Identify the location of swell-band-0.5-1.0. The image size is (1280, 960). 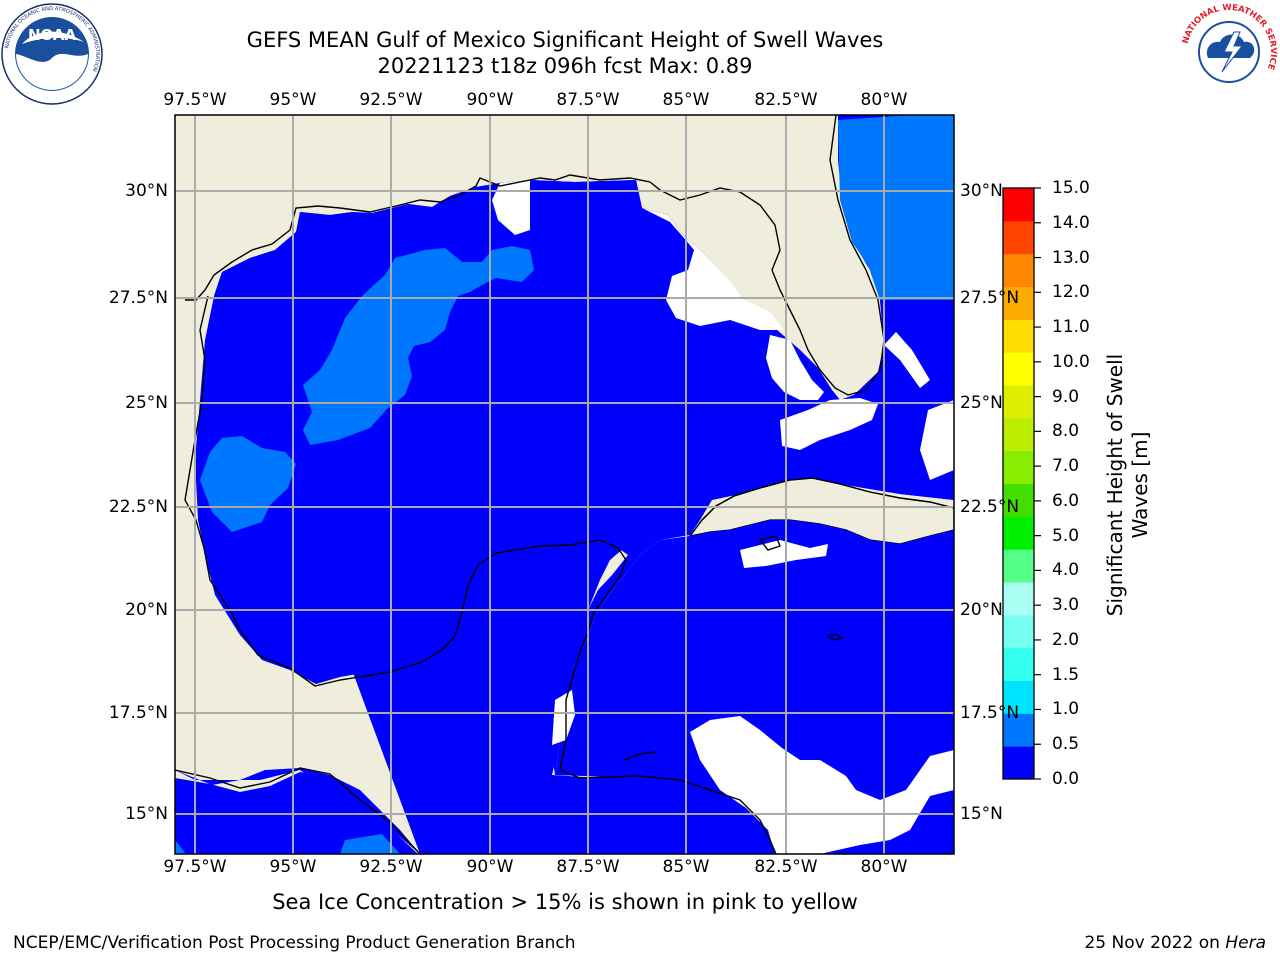
(418, 345).